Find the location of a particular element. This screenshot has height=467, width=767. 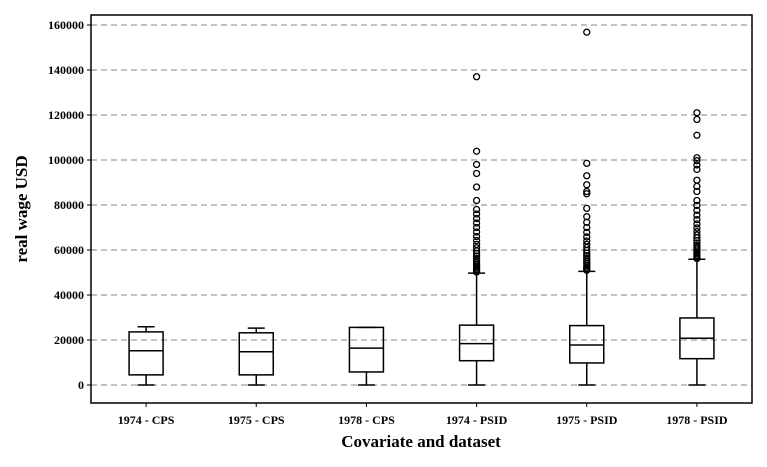

y-axis-label: real wage USD is located at coordinates (21, 208).